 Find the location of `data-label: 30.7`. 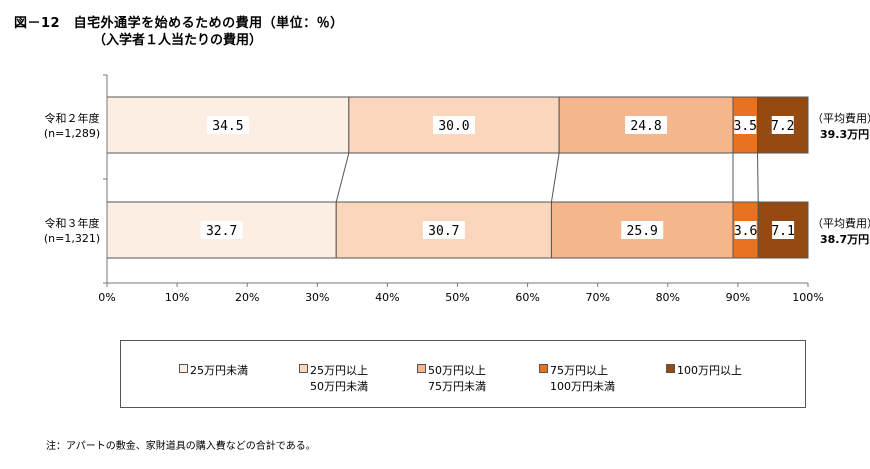

data-label: 30.7 is located at coordinates (443, 231).